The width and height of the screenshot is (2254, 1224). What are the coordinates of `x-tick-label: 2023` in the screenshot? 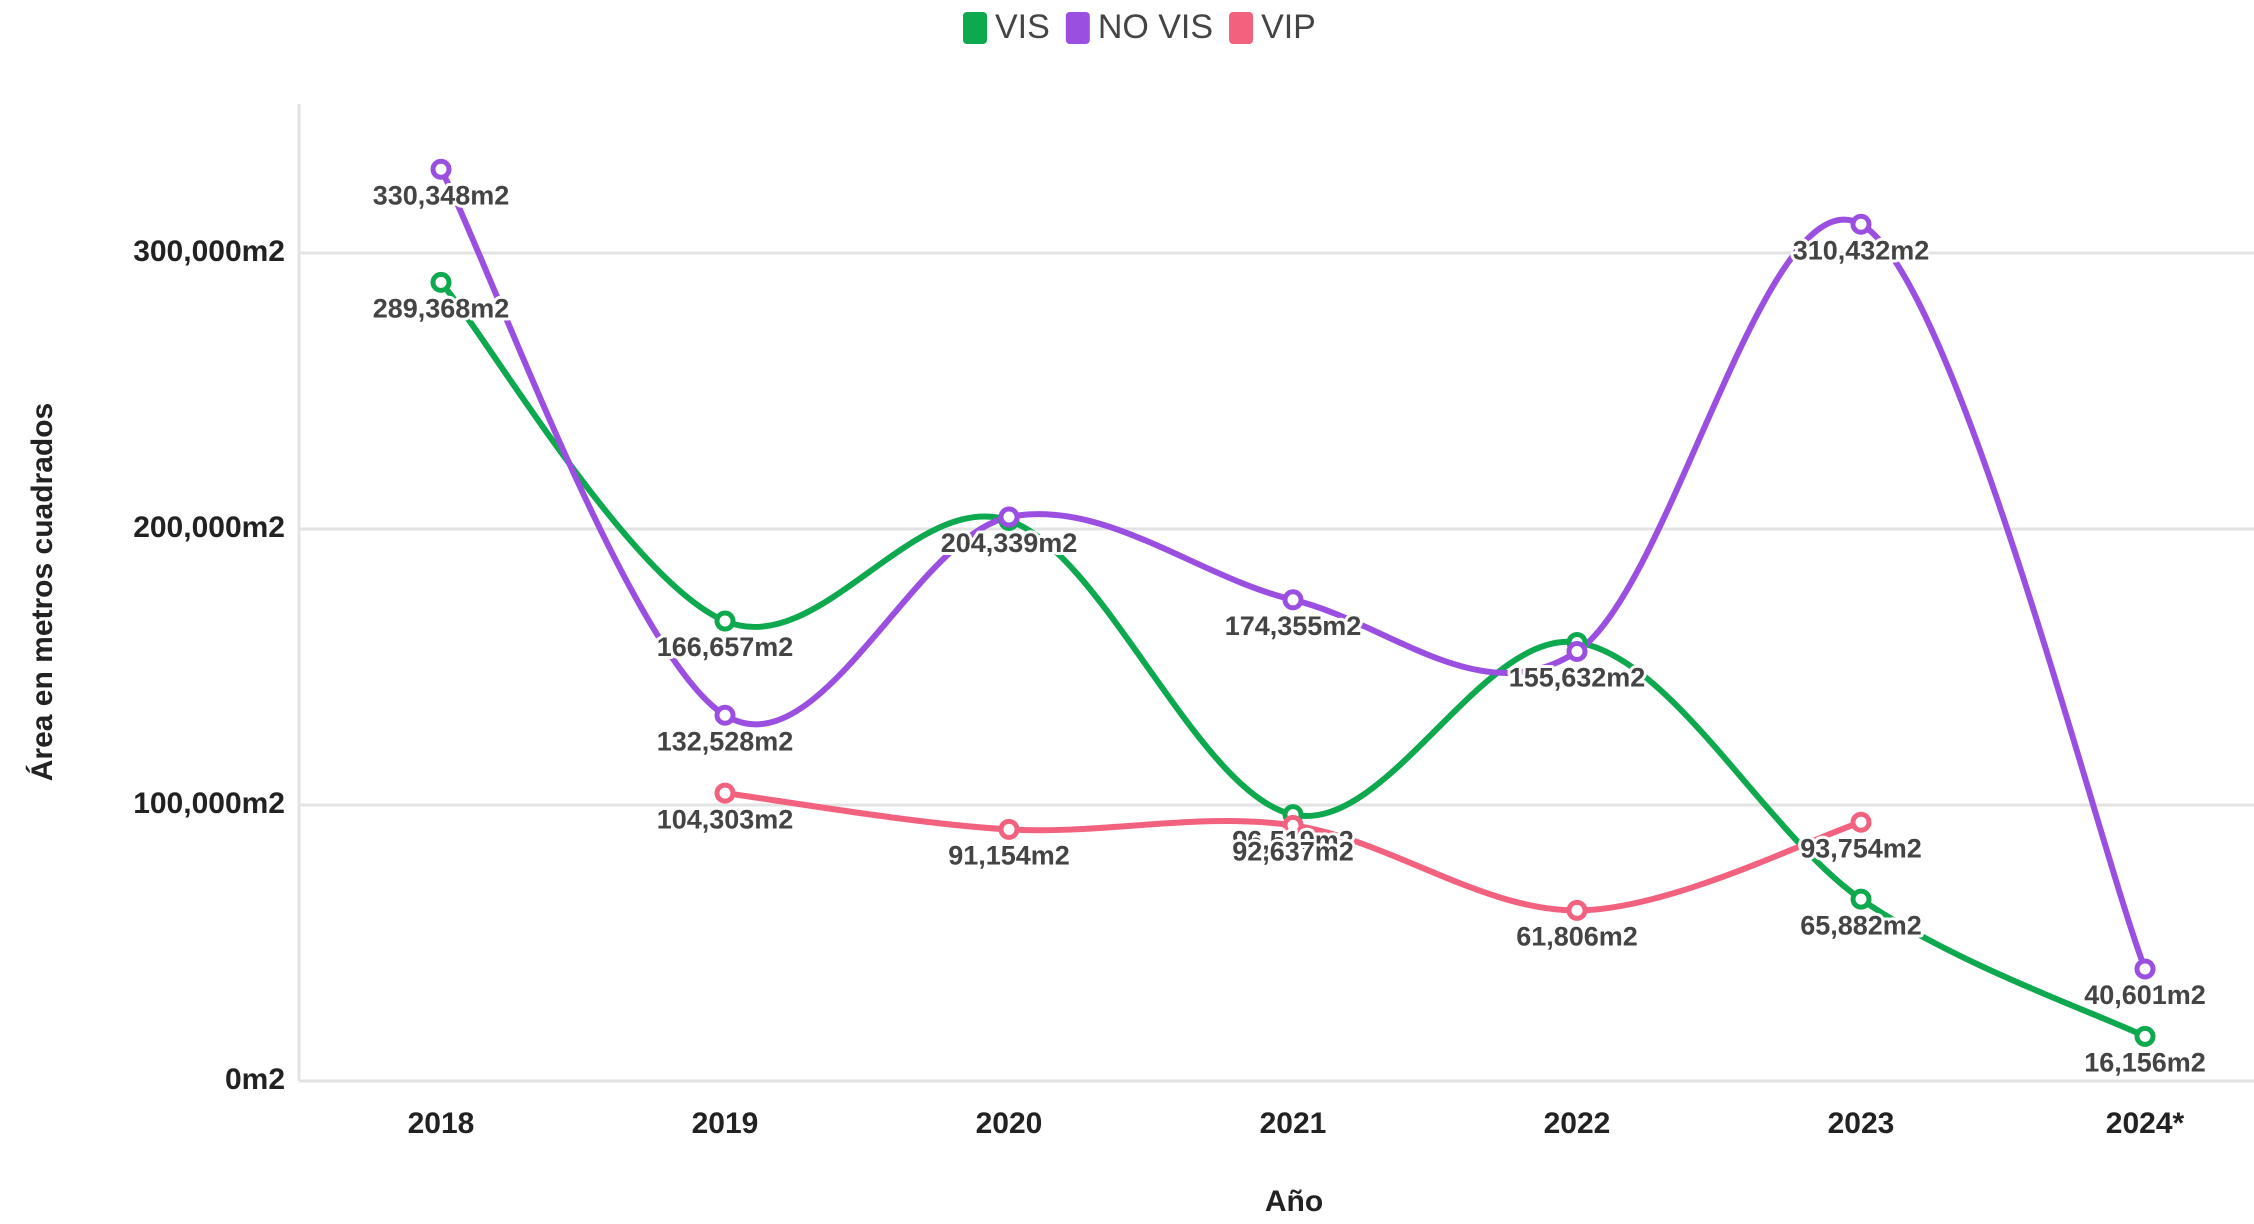 It's located at (1861, 1123).